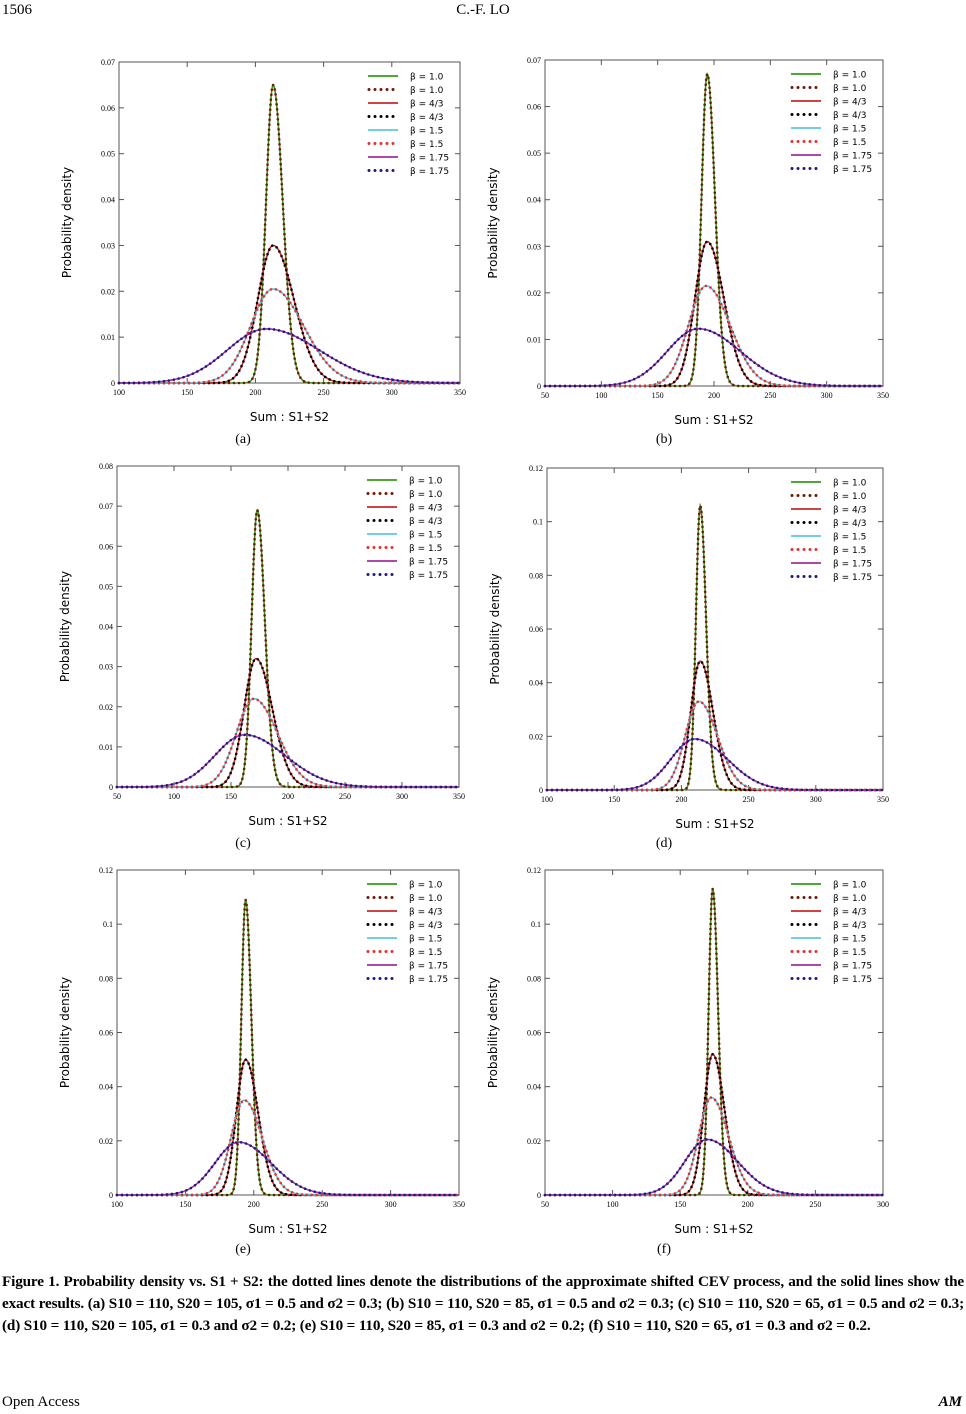 The image size is (966, 1414). Describe the element at coordinates (17, 10) in the screenshot. I see `page-number: 1506` at that location.